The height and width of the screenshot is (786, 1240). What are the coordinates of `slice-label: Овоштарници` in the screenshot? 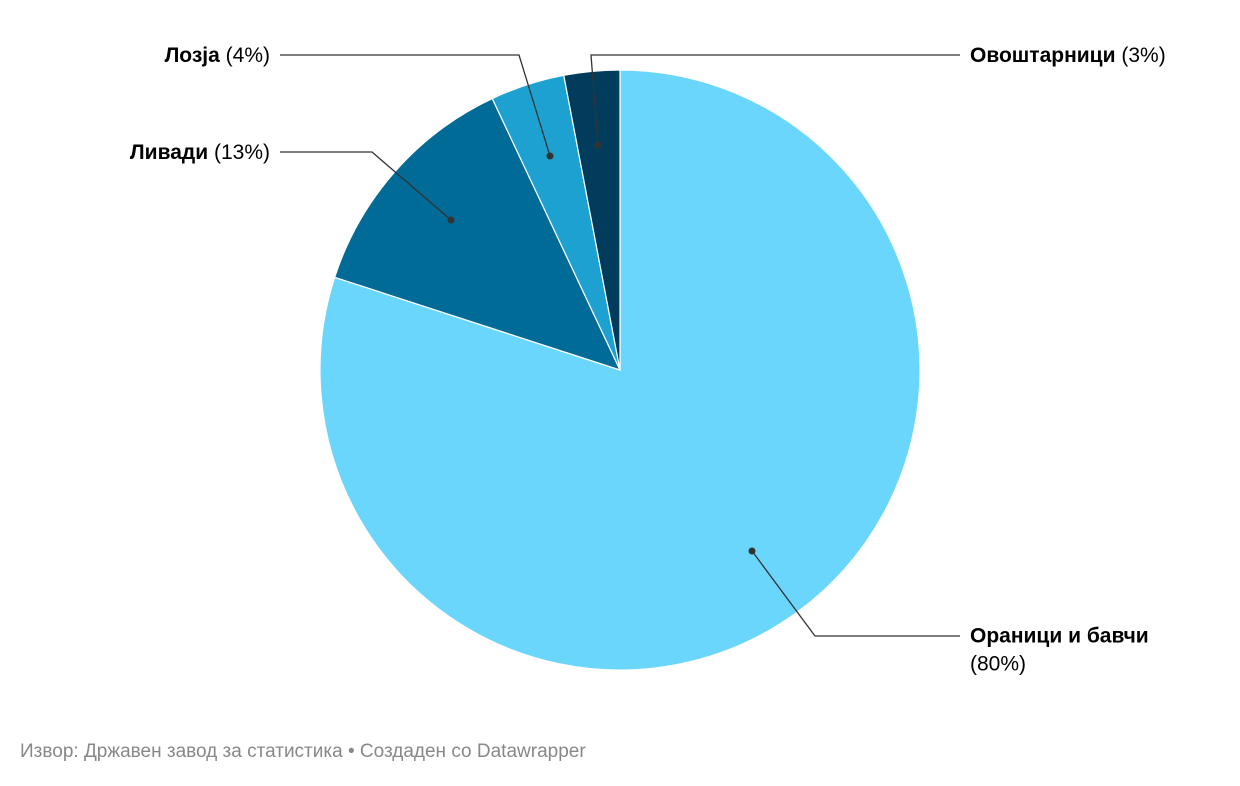 It's located at (1043, 55).